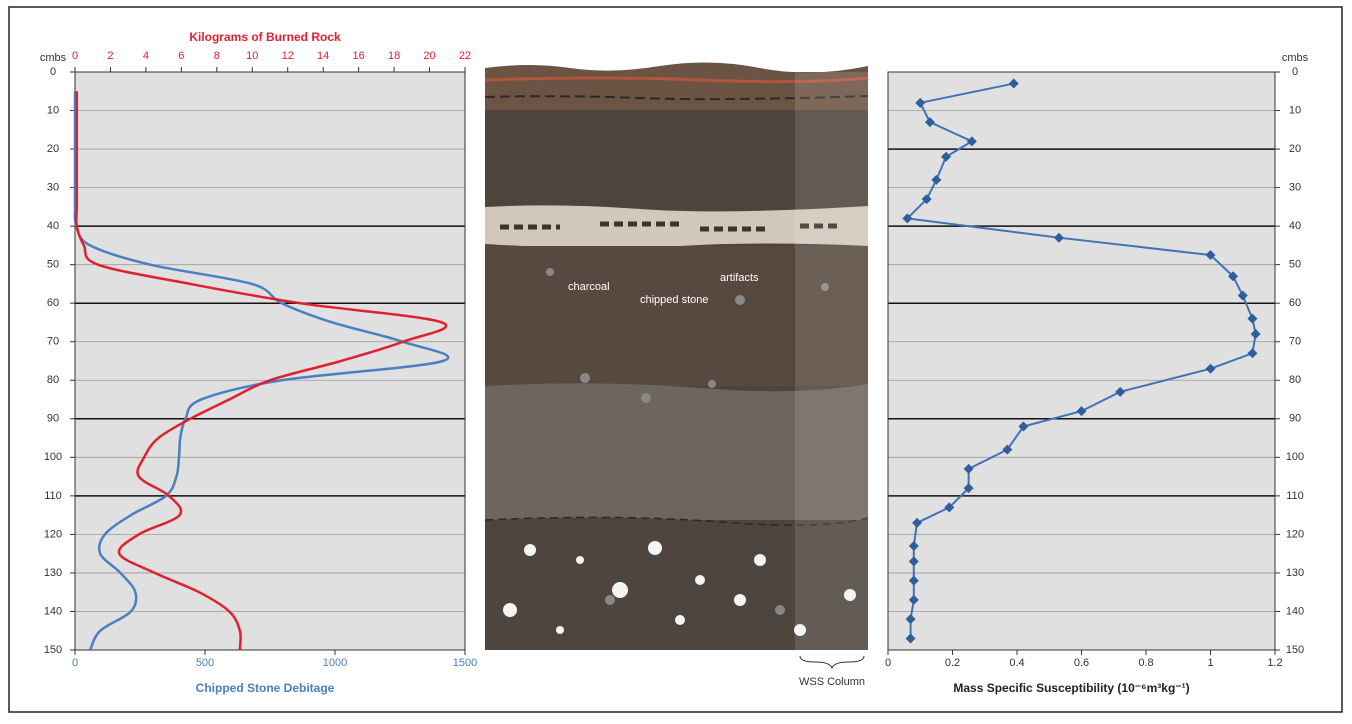 This screenshot has width=1352, height=724. What do you see at coordinates (739, 278) in the screenshot?
I see `profile-label: artifacts` at bounding box center [739, 278].